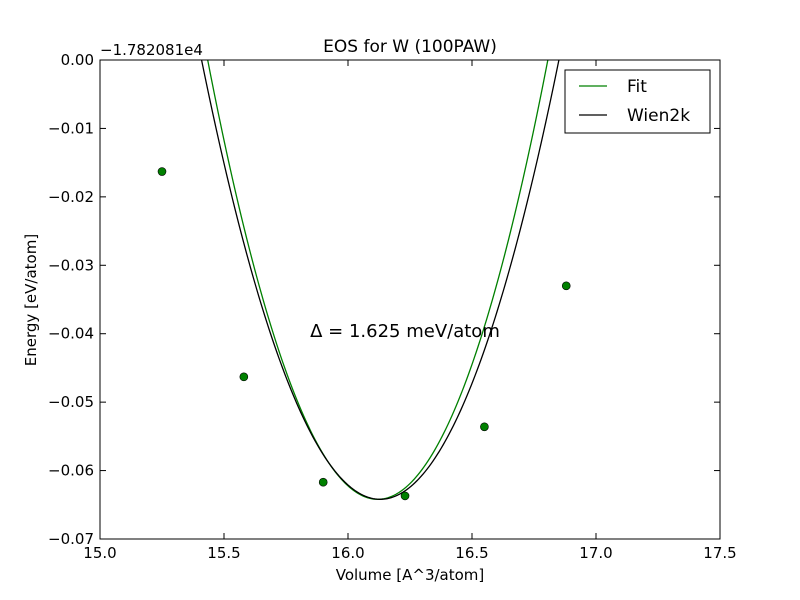 Image resolution: width=800 pixels, height=600 pixels. What do you see at coordinates (595, 553) in the screenshot?
I see `x-tick-label: 17.0` at bounding box center [595, 553].